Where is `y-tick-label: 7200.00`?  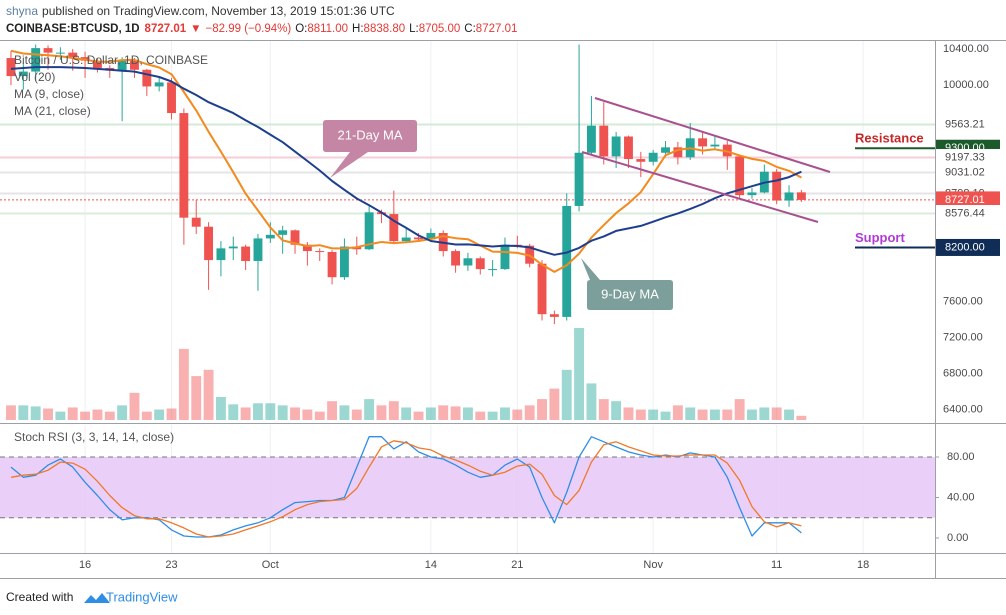 y-tick-label: 7200.00 is located at coordinates (963, 338).